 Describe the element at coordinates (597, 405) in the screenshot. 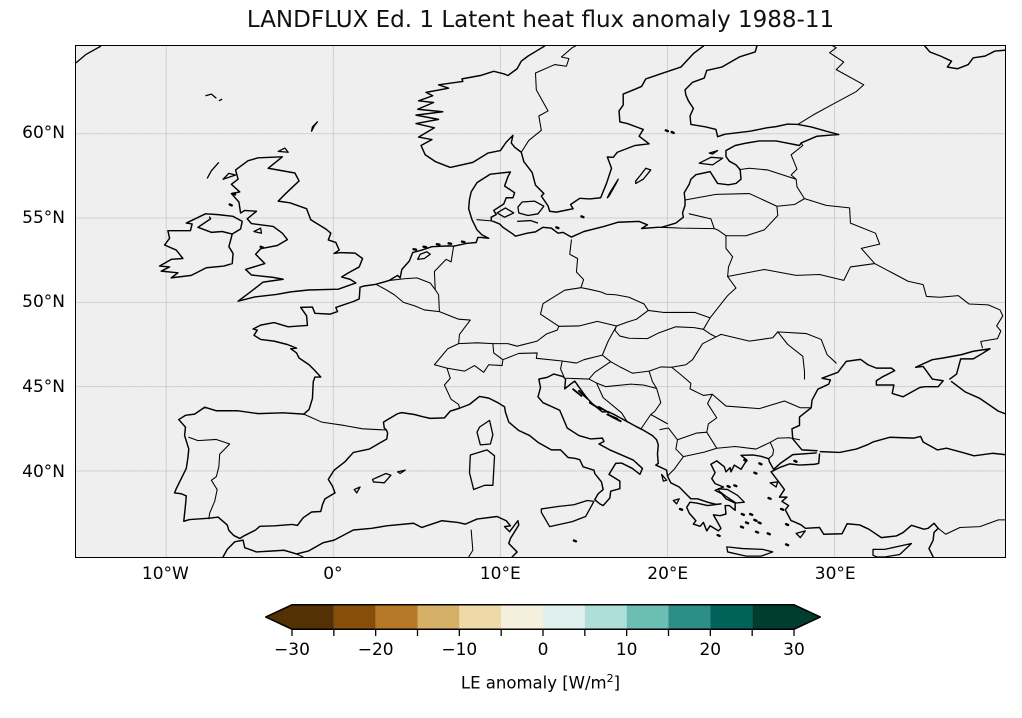

I see `islands-dalmatian-chain` at that location.